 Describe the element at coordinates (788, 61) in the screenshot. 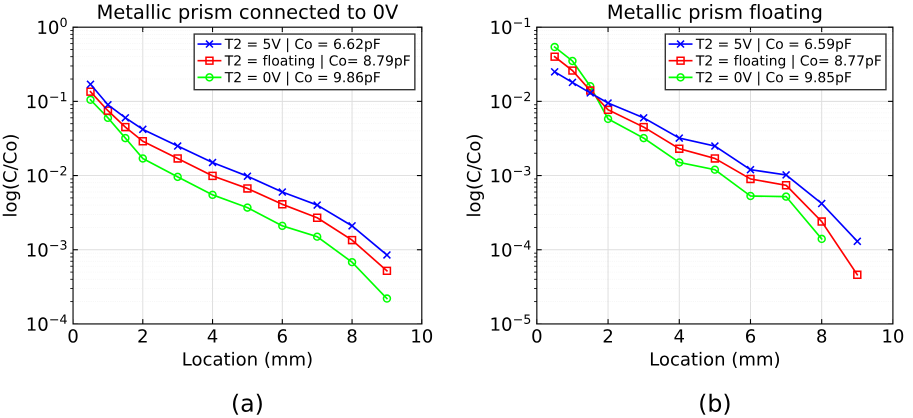

I see `legend-label: T2 = floating | Co= 8.77pF` at that location.